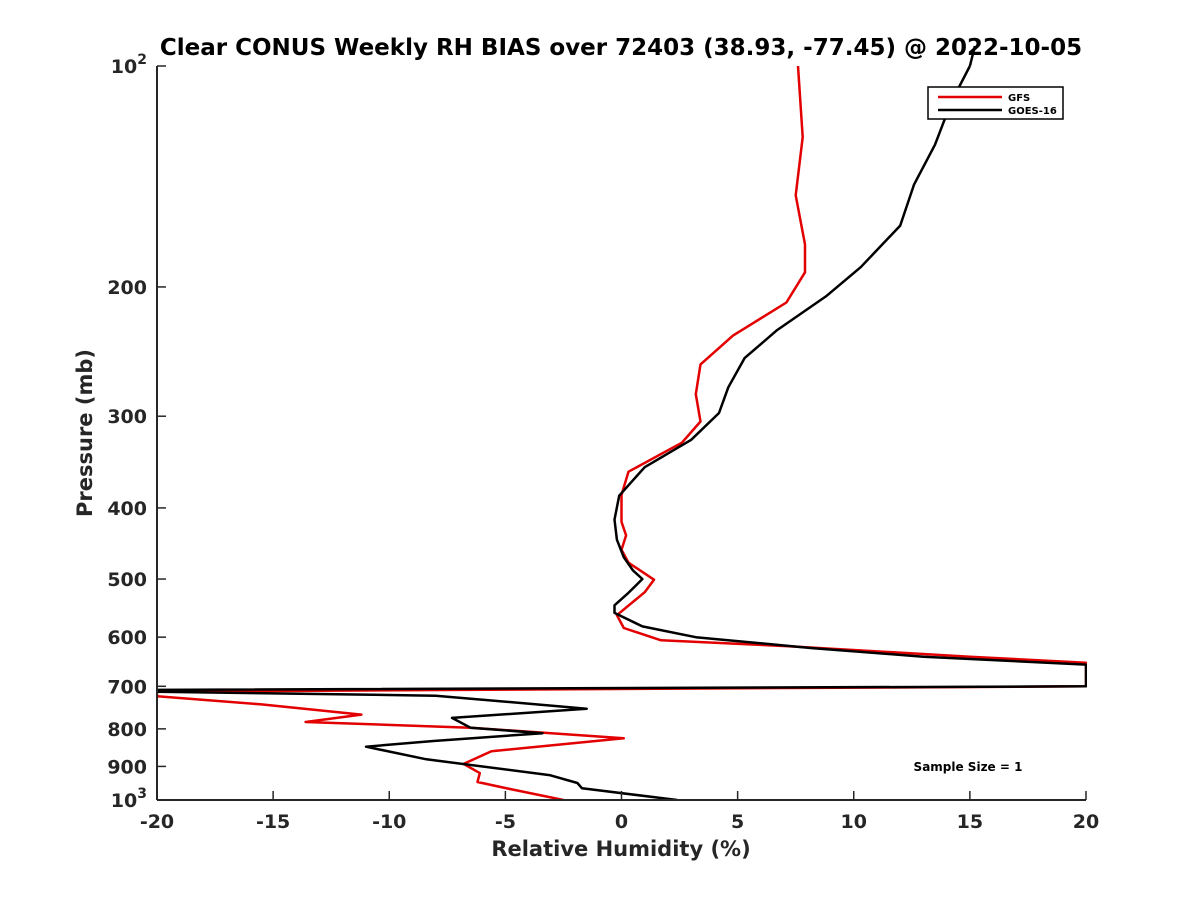 The width and height of the screenshot is (1200, 900). I want to click on y-tick-label: 900, so click(127, 767).